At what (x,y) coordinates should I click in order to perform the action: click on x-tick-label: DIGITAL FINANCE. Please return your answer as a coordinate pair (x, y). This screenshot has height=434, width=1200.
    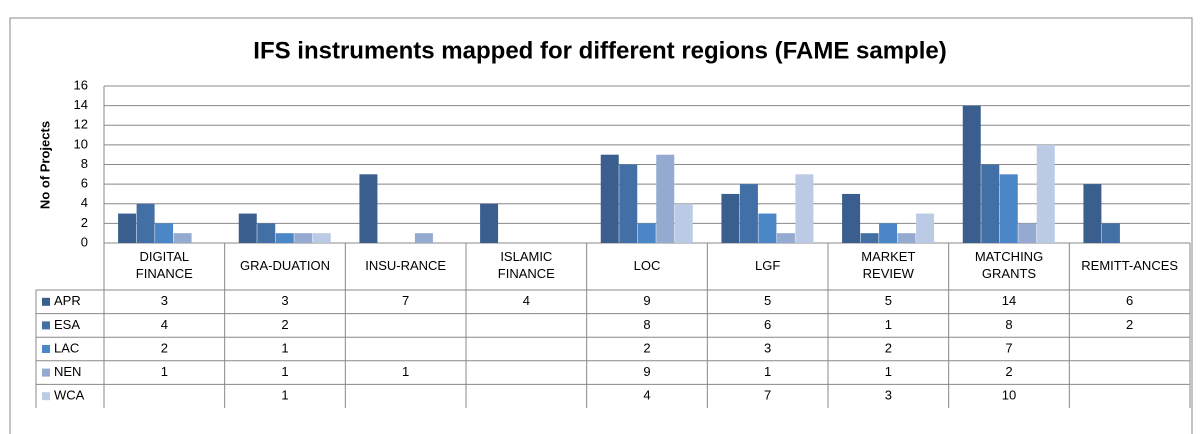
    Looking at the image, I should click on (164, 265).